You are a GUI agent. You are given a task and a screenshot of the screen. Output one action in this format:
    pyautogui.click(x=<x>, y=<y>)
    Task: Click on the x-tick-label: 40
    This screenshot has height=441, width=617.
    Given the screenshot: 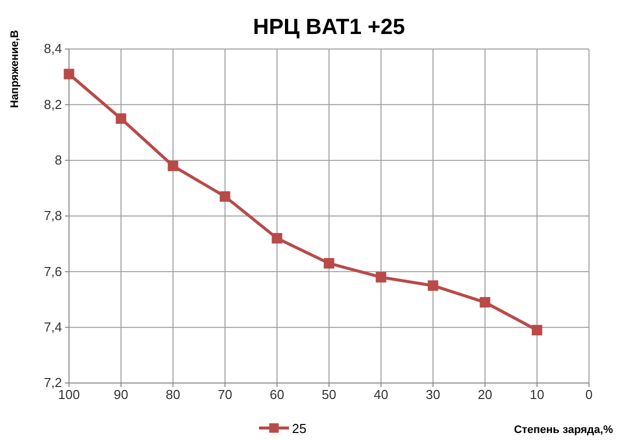 What is the action you would take?
    pyautogui.click(x=381, y=394)
    